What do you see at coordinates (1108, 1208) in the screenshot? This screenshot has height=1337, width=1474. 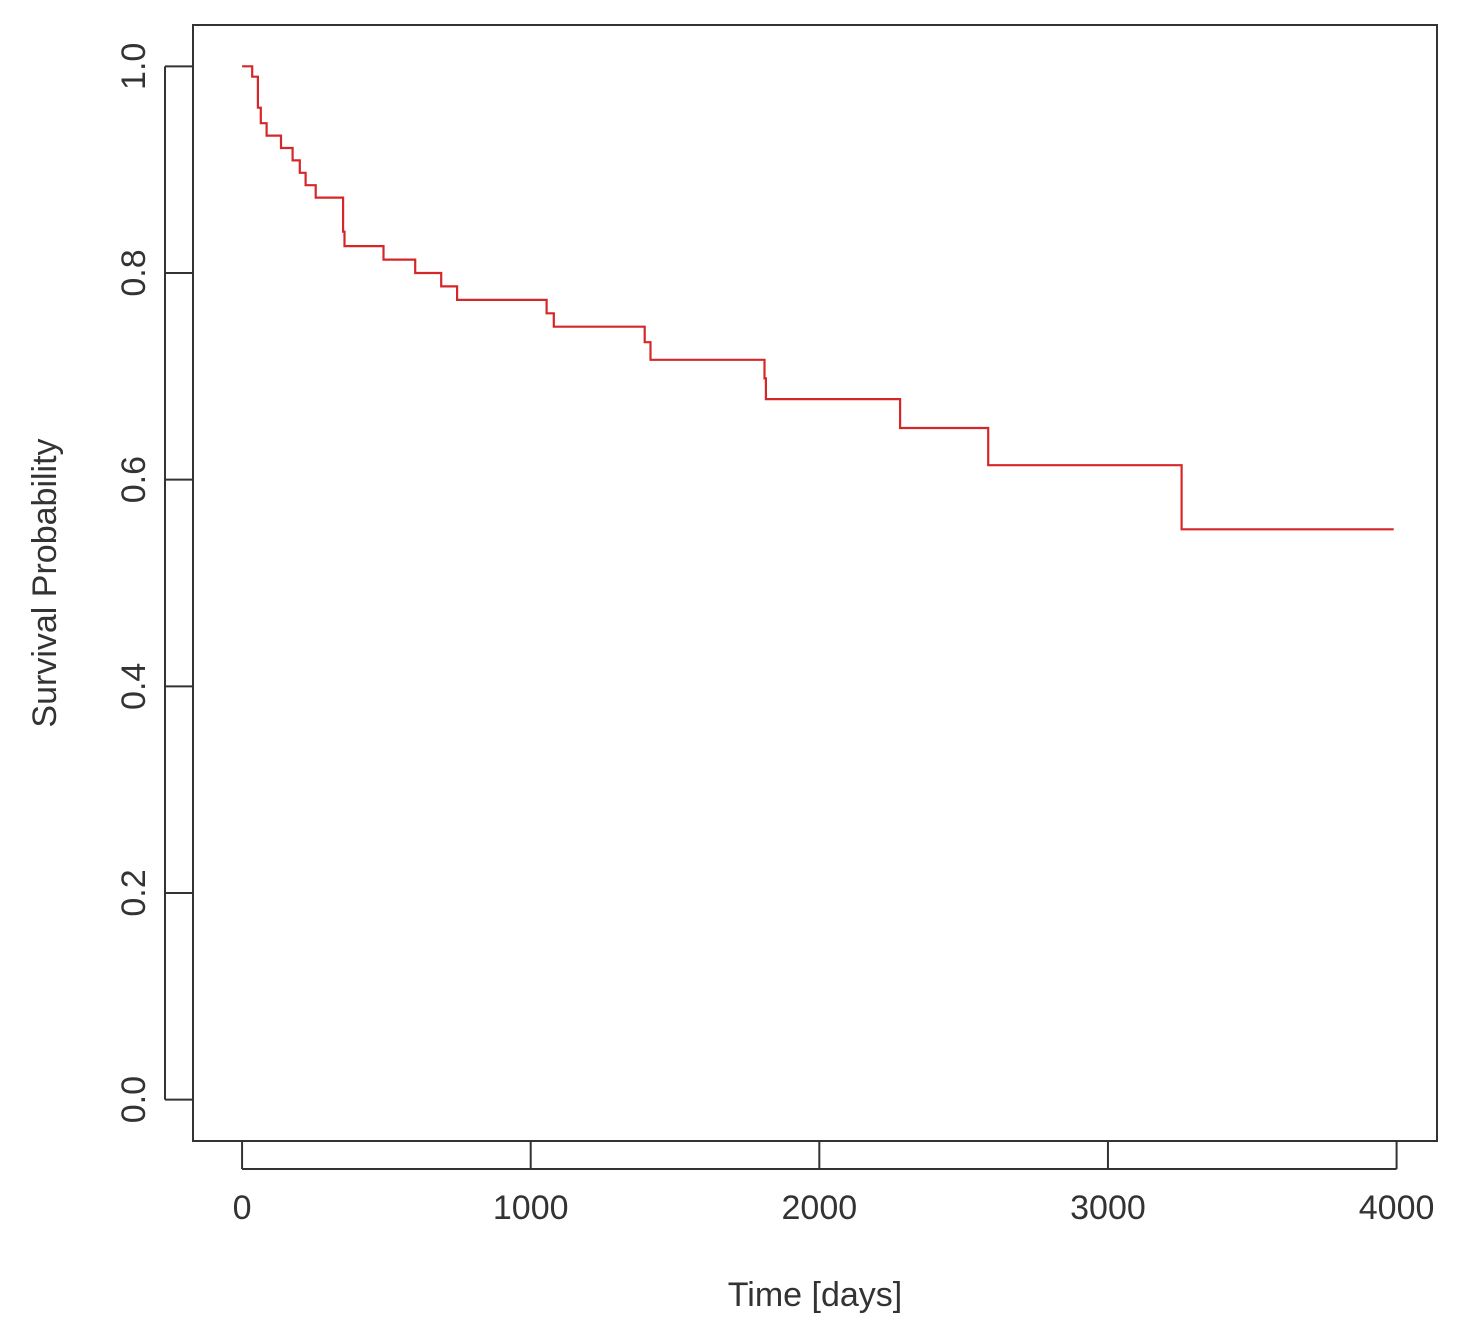 I see `x-tick-label: 3000` at bounding box center [1108, 1208].